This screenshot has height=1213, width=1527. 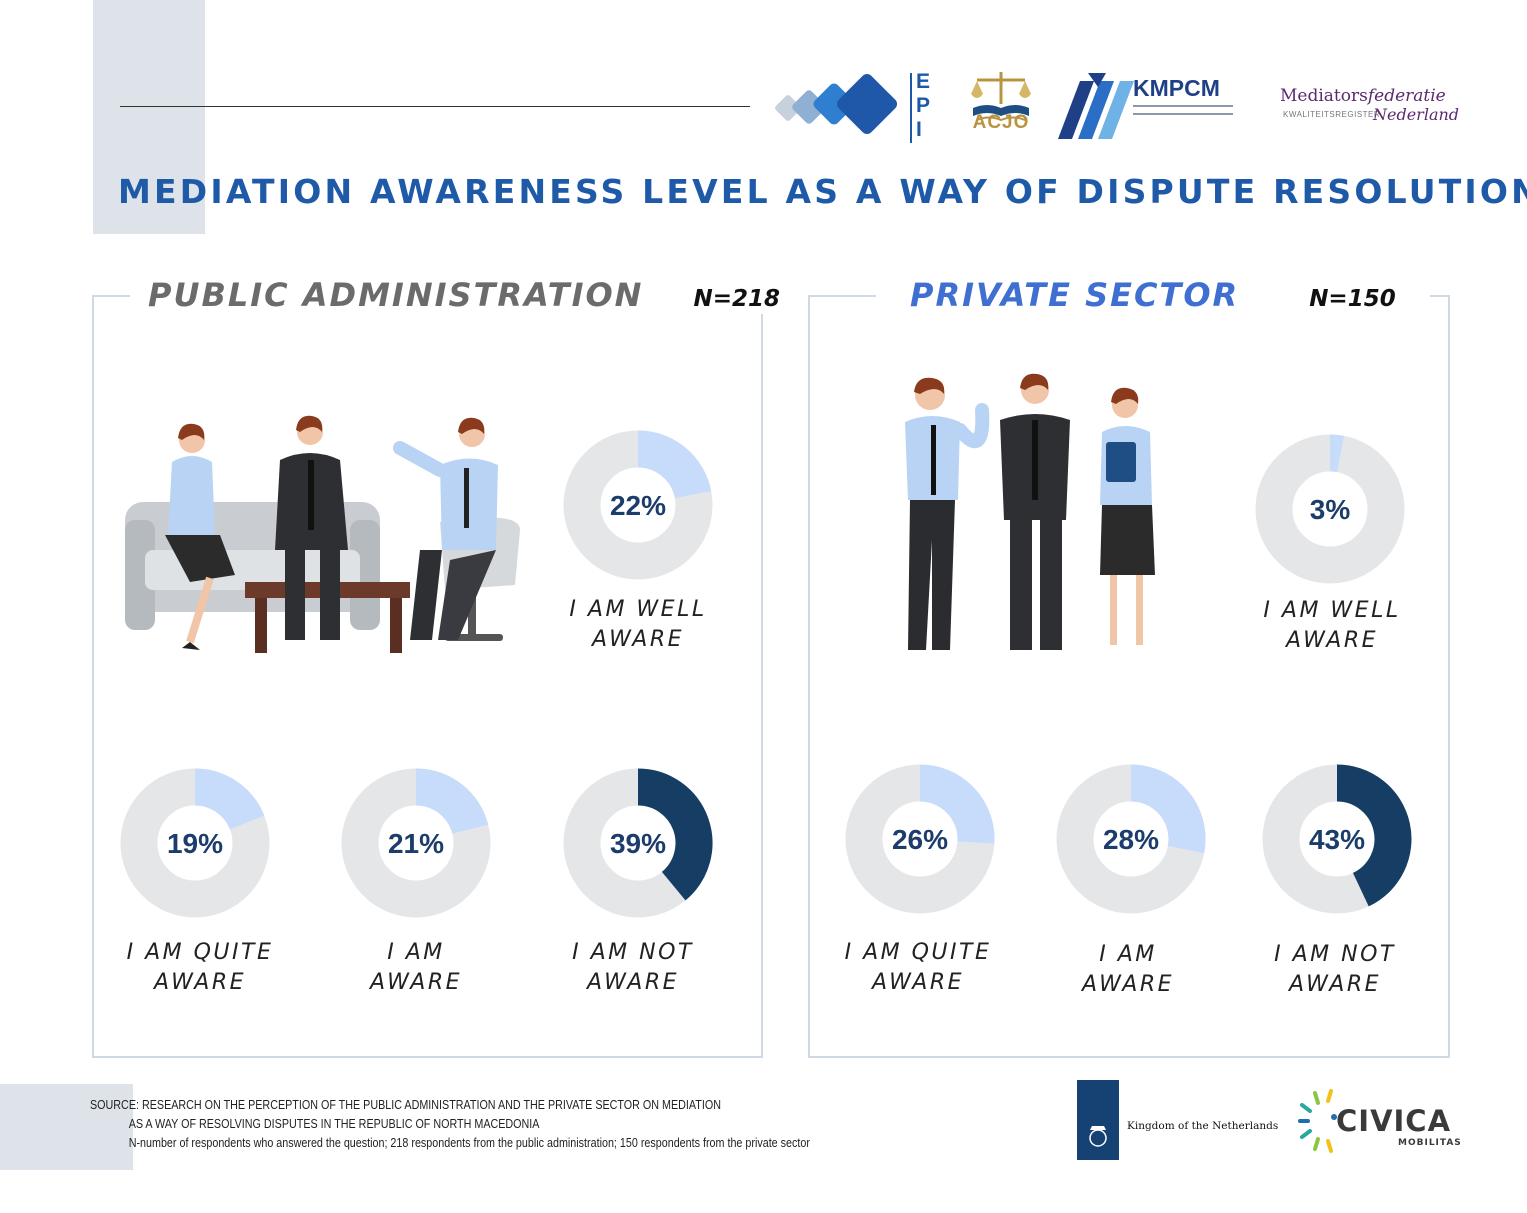 I want to click on kwaliteitsregister-text: KWALITEITSREGISTER, so click(x=1332, y=114).